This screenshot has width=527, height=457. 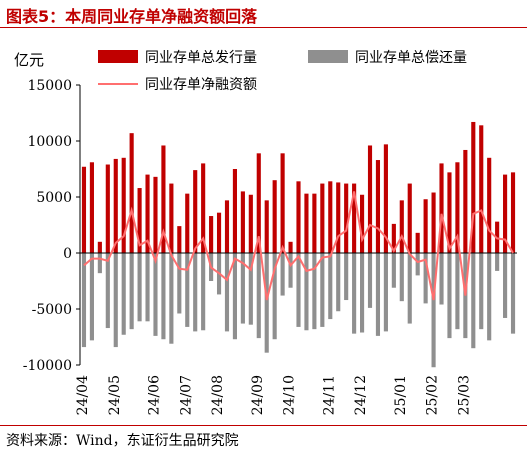 What do you see at coordinates (52, 310) in the screenshot?
I see `y-tick-label: -5000` at bounding box center [52, 310].